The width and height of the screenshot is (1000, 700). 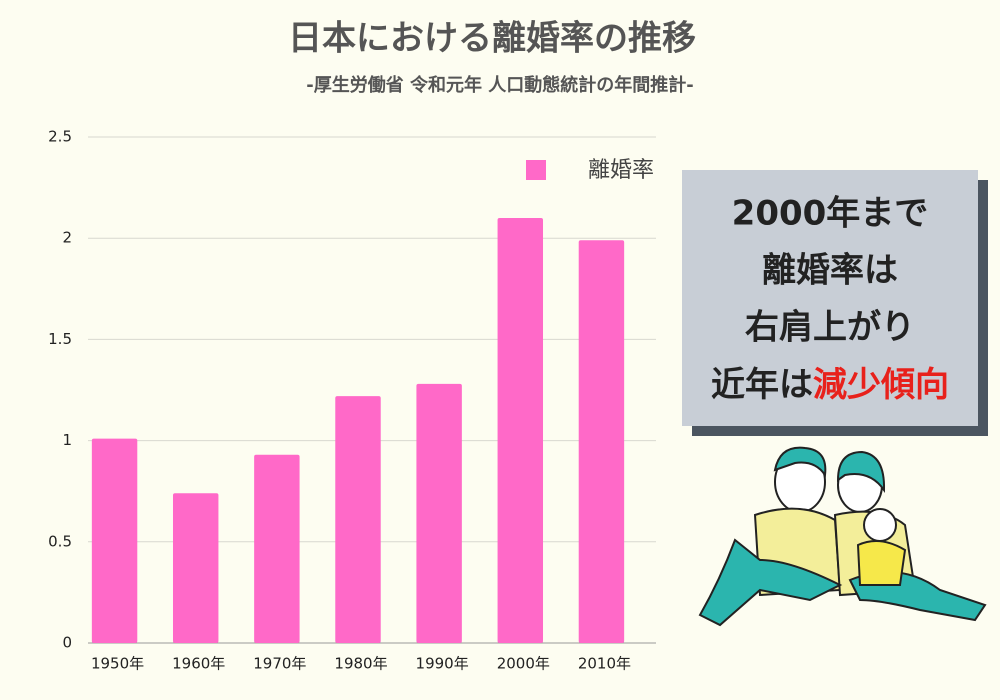 I want to click on x-tick-label: 2010年, so click(x=604, y=664).